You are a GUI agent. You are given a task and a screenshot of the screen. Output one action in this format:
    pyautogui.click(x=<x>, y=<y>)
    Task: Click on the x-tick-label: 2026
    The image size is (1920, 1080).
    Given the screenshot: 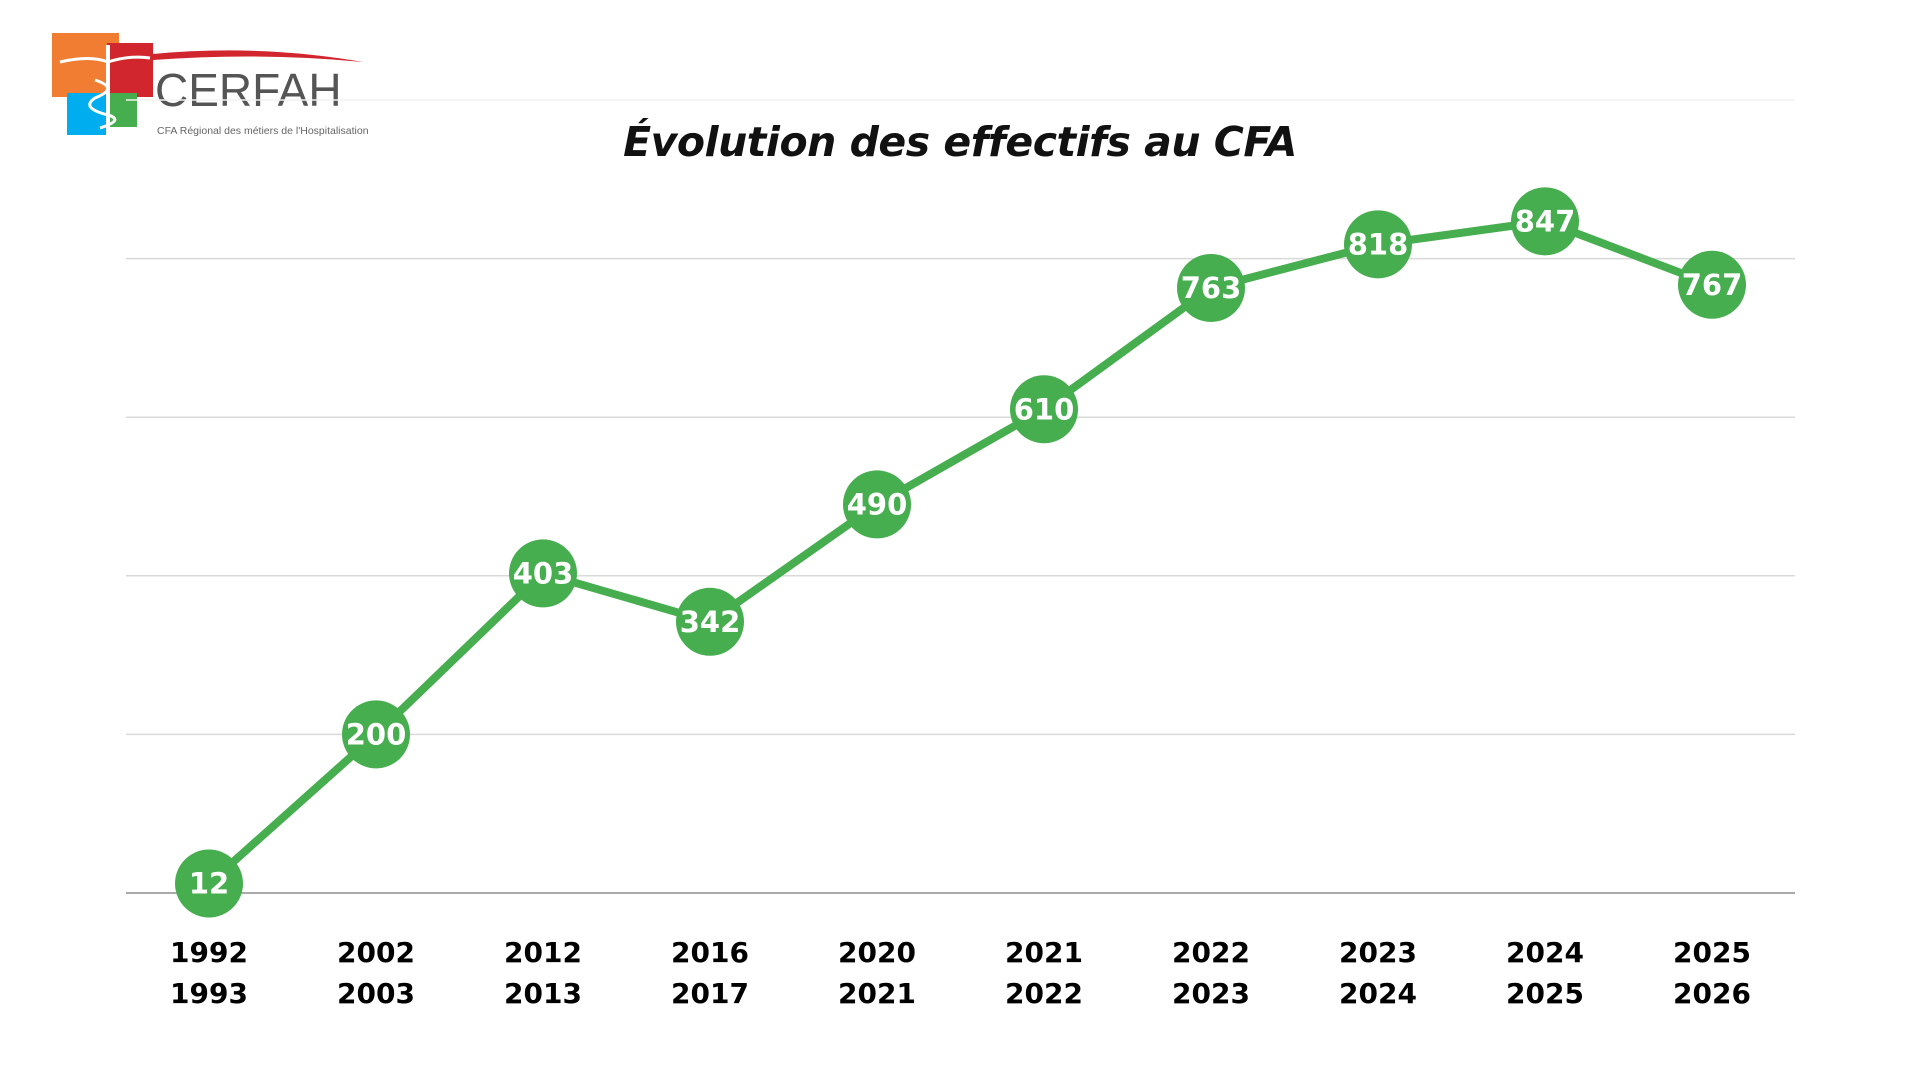 What is the action you would take?
    pyautogui.click(x=1712, y=993)
    